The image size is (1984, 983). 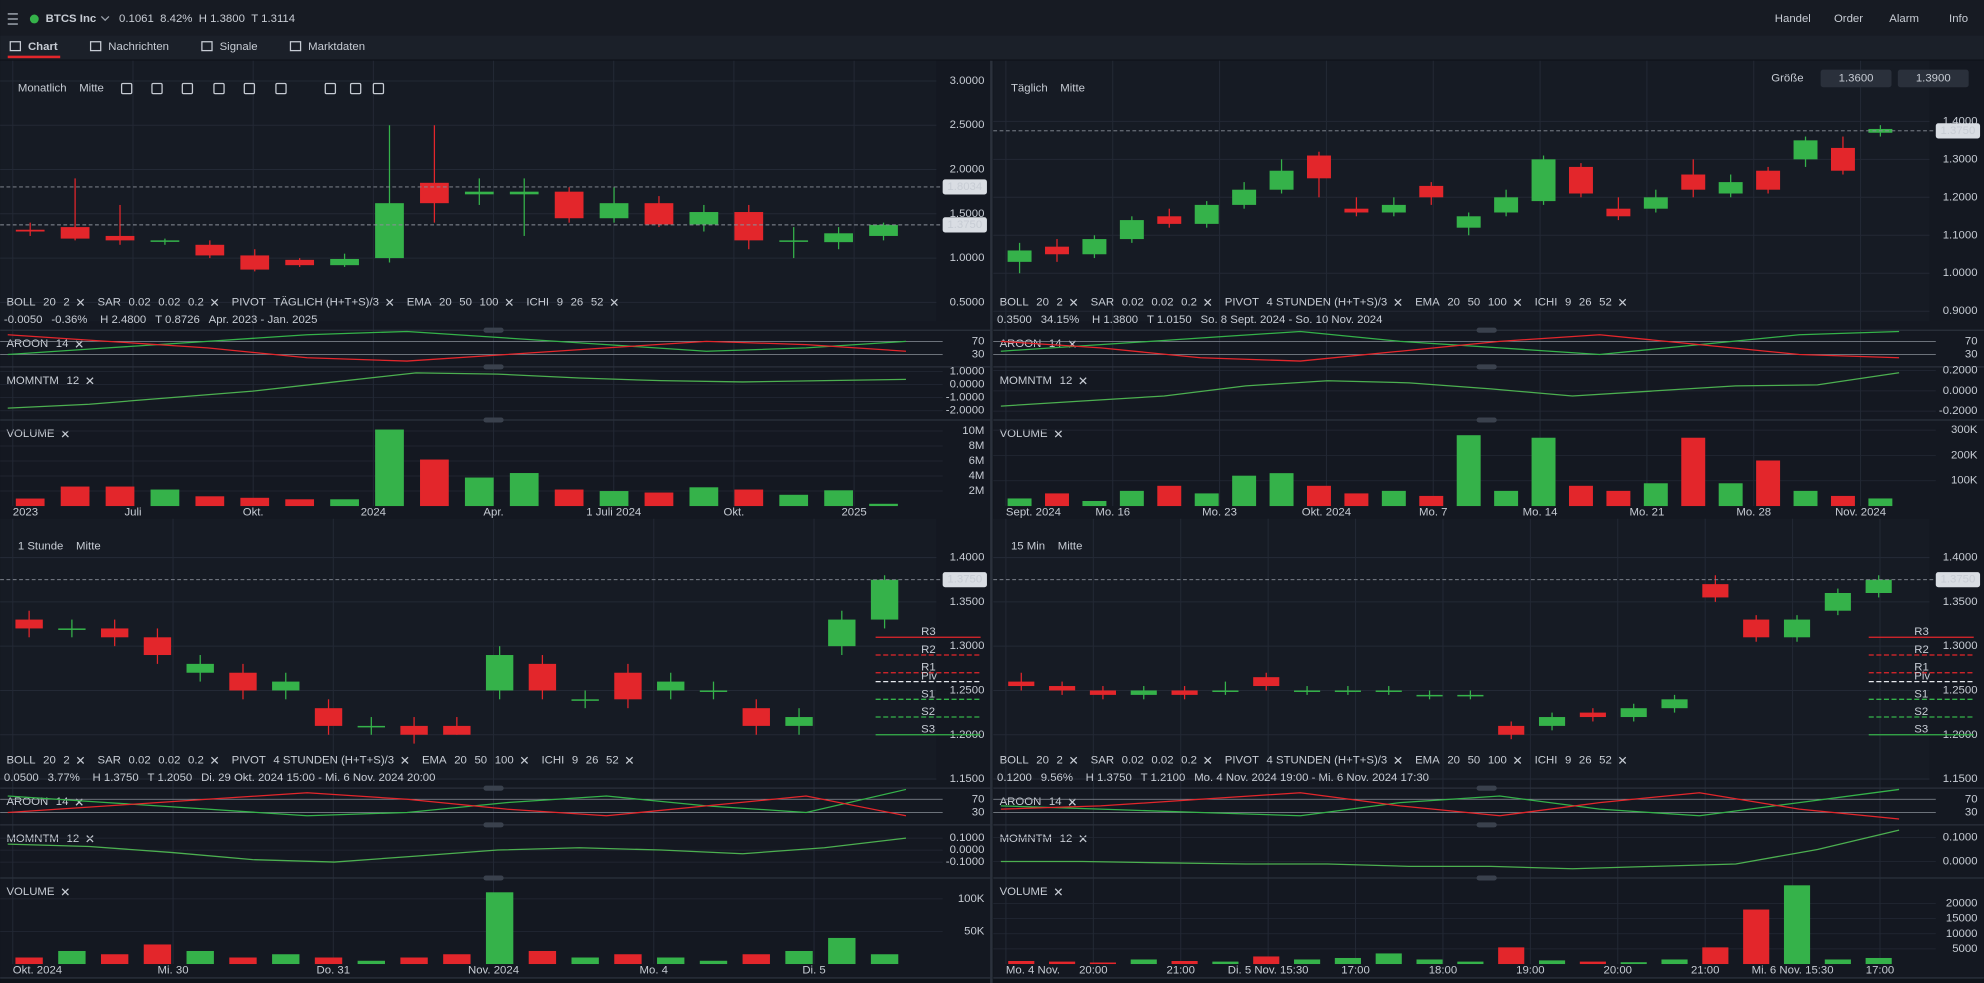 I want to click on timeframe: 15 Min, so click(x=1028, y=547).